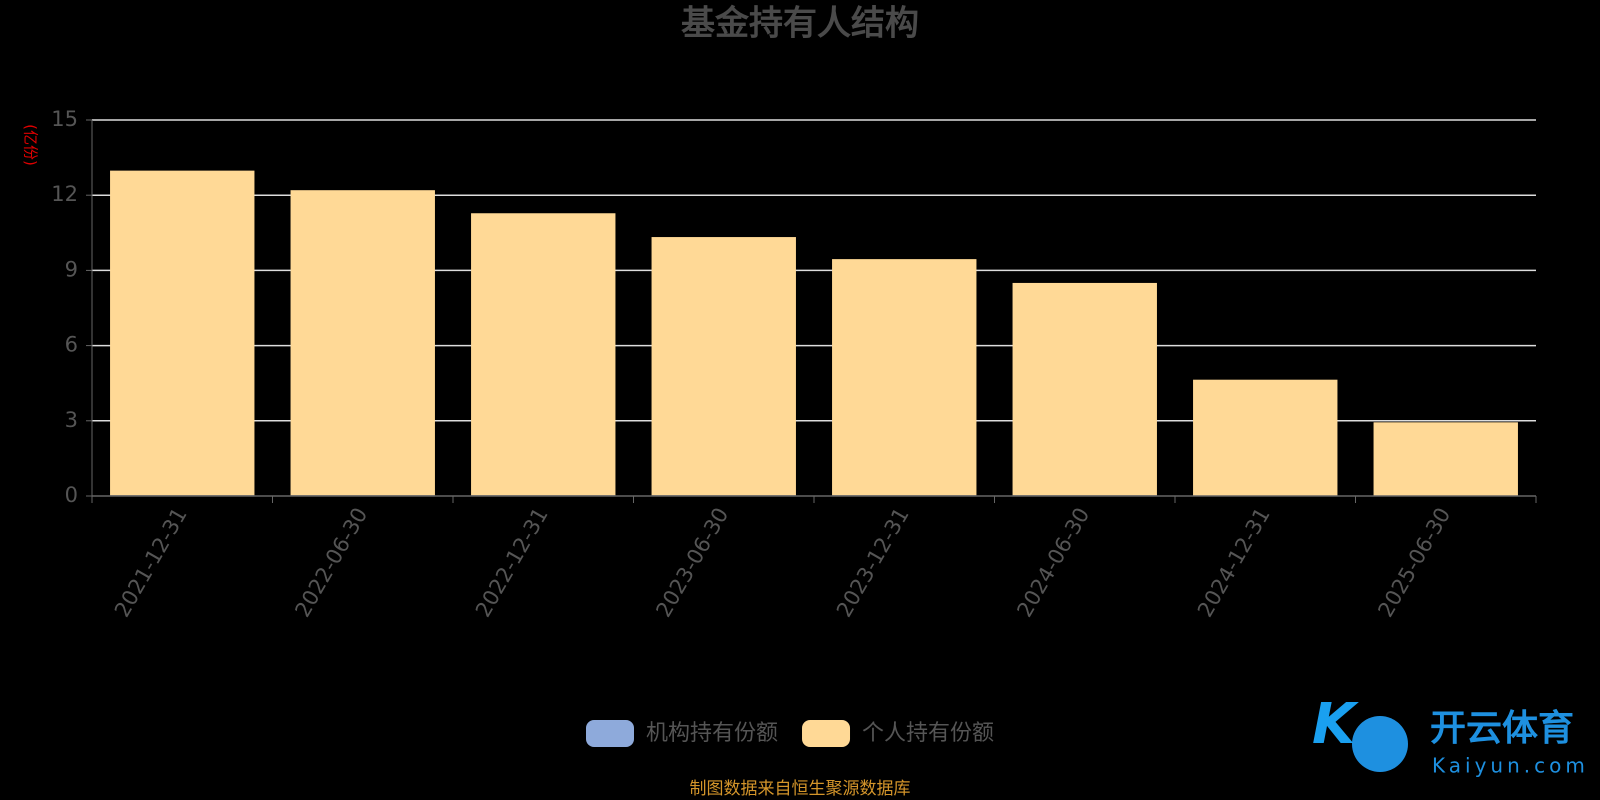 The height and width of the screenshot is (800, 1600). I want to click on chart-title: 基金持有人结构, so click(800, 24).